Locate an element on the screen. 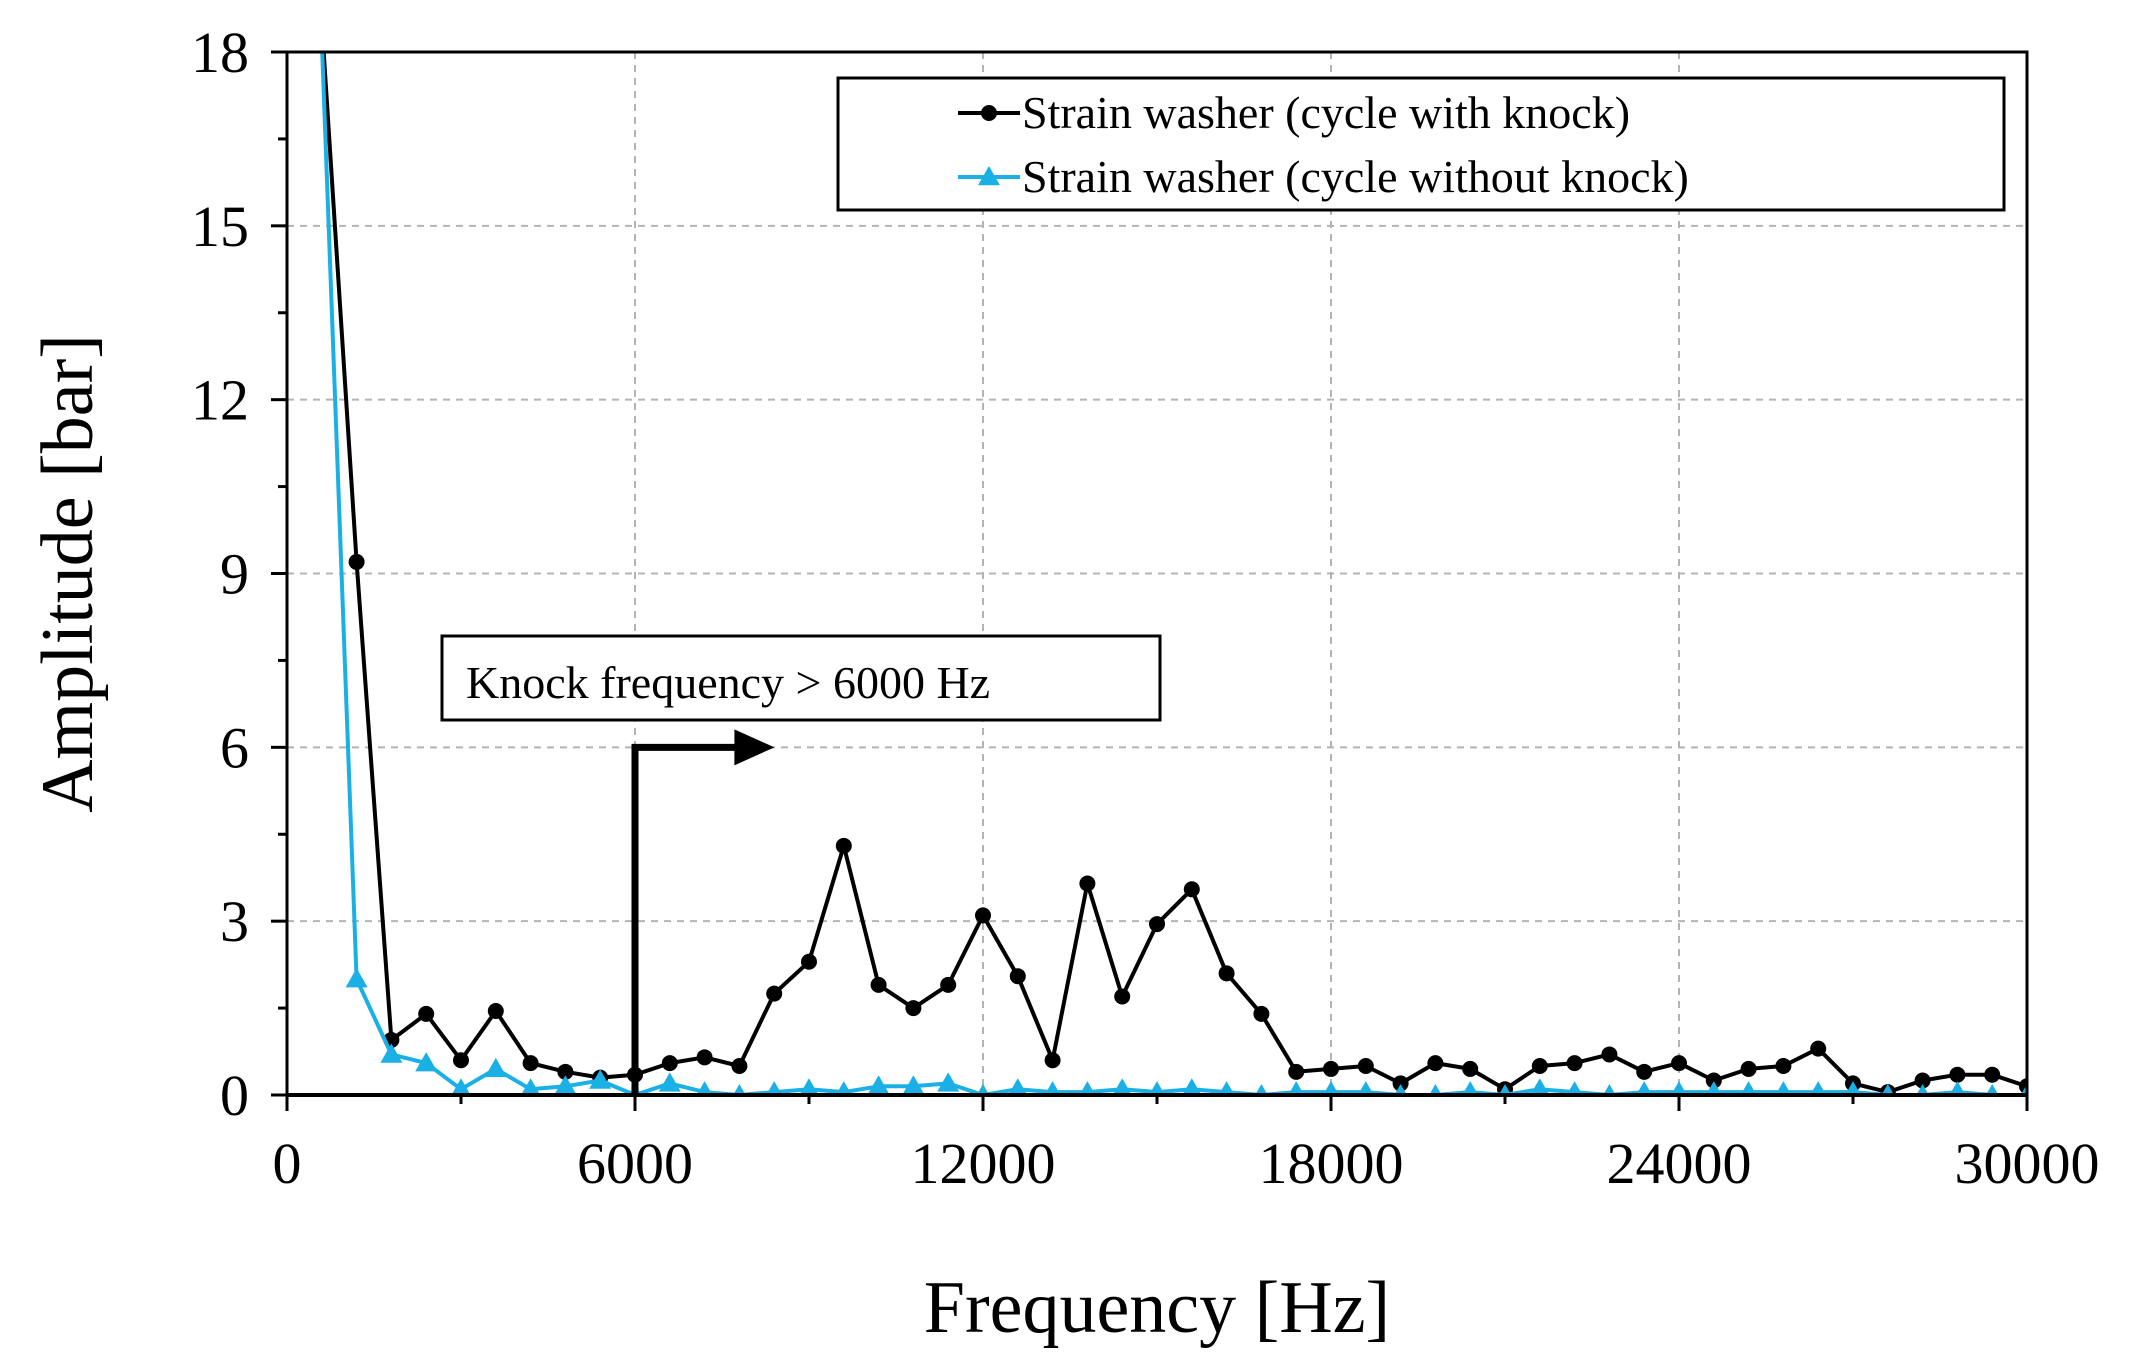  legend-label: Strain washer (cycle with knock) is located at coordinates (1326, 112).